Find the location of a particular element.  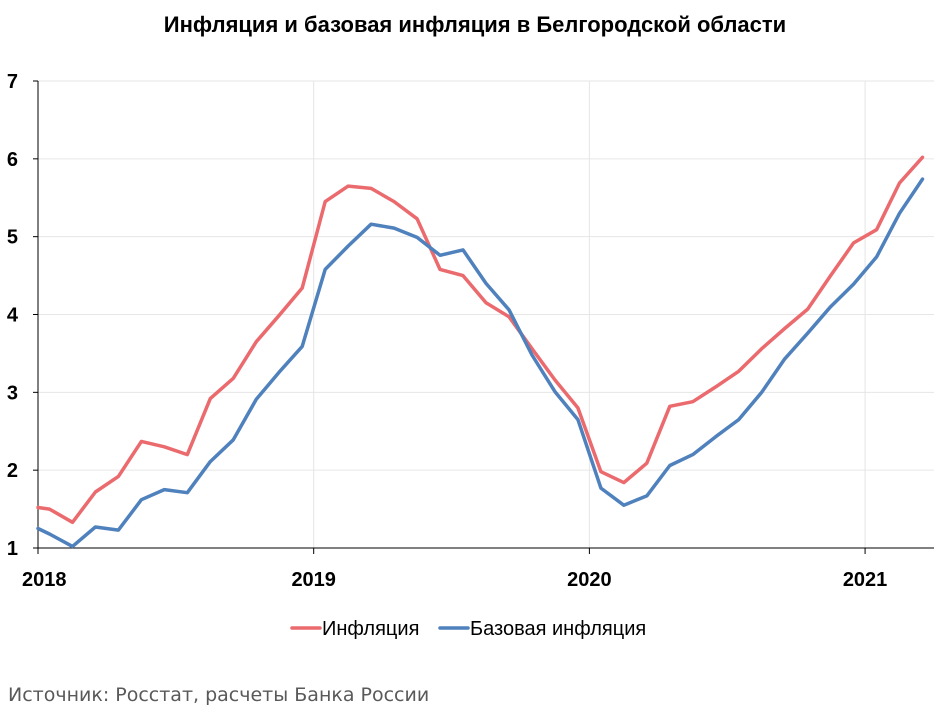

y-tick-7: 7 is located at coordinates (12, 82).